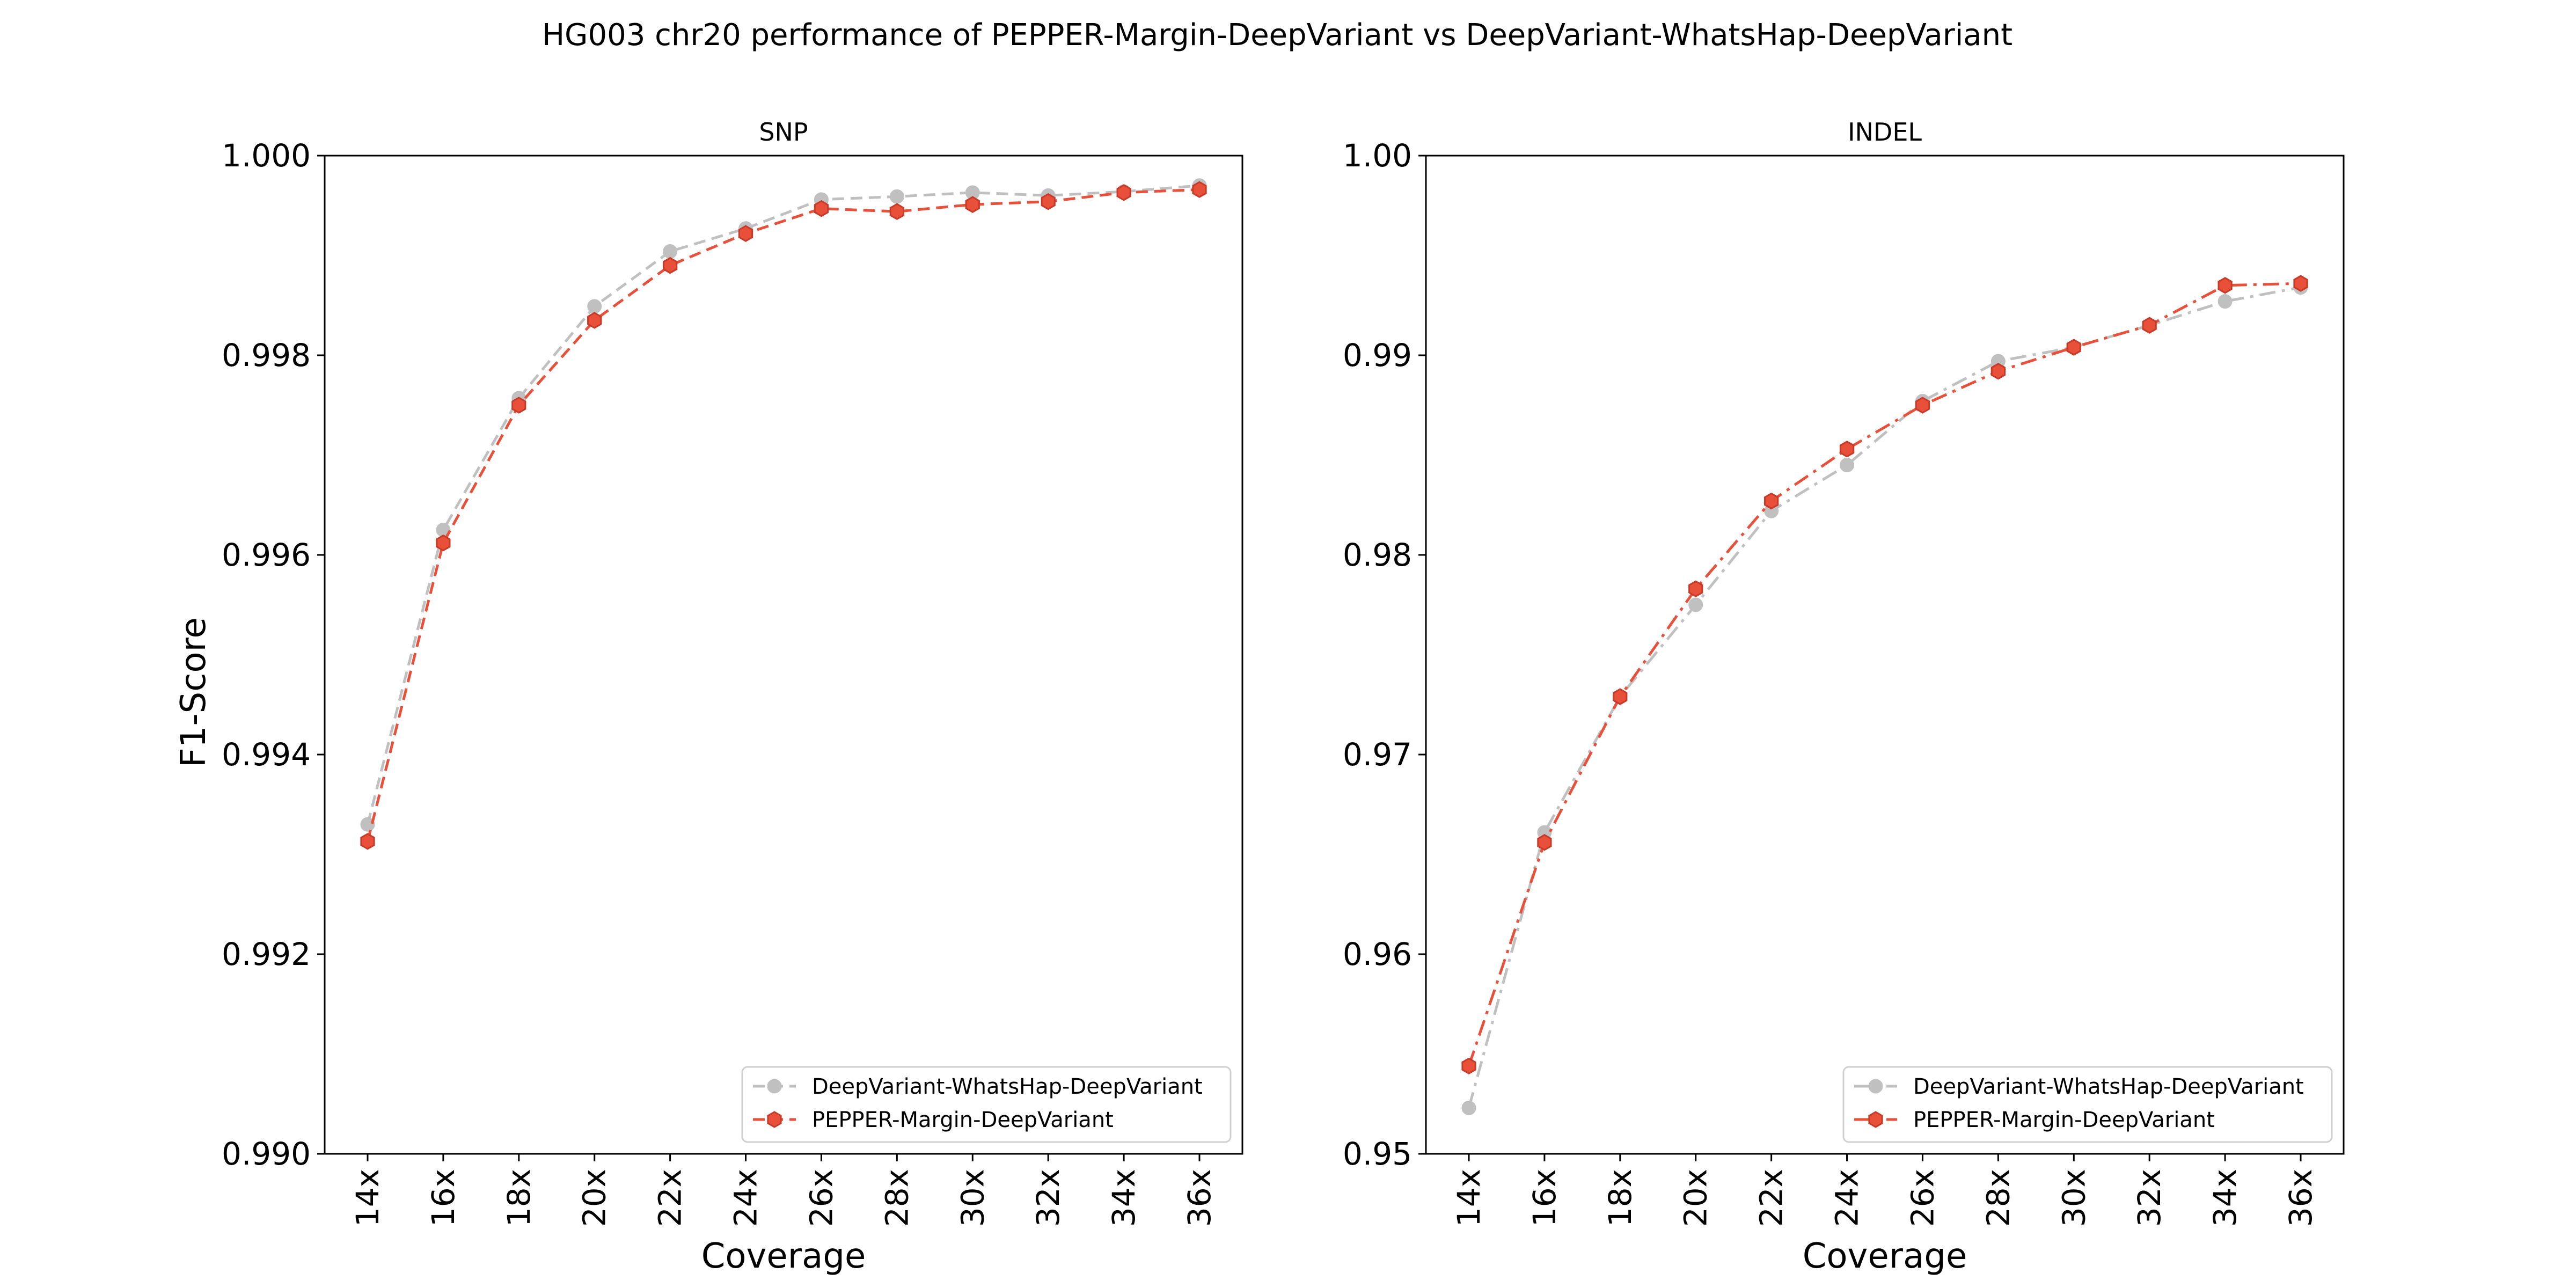  I want to click on indel-legend-label-pepper-margin-deepvariant: PEPPER-Margin-DeepVariant, so click(2064, 1120).